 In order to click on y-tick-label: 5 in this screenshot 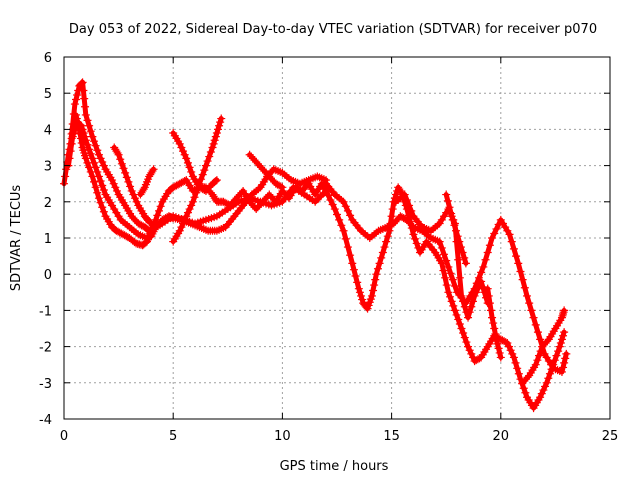, I will do `click(48, 94)`.